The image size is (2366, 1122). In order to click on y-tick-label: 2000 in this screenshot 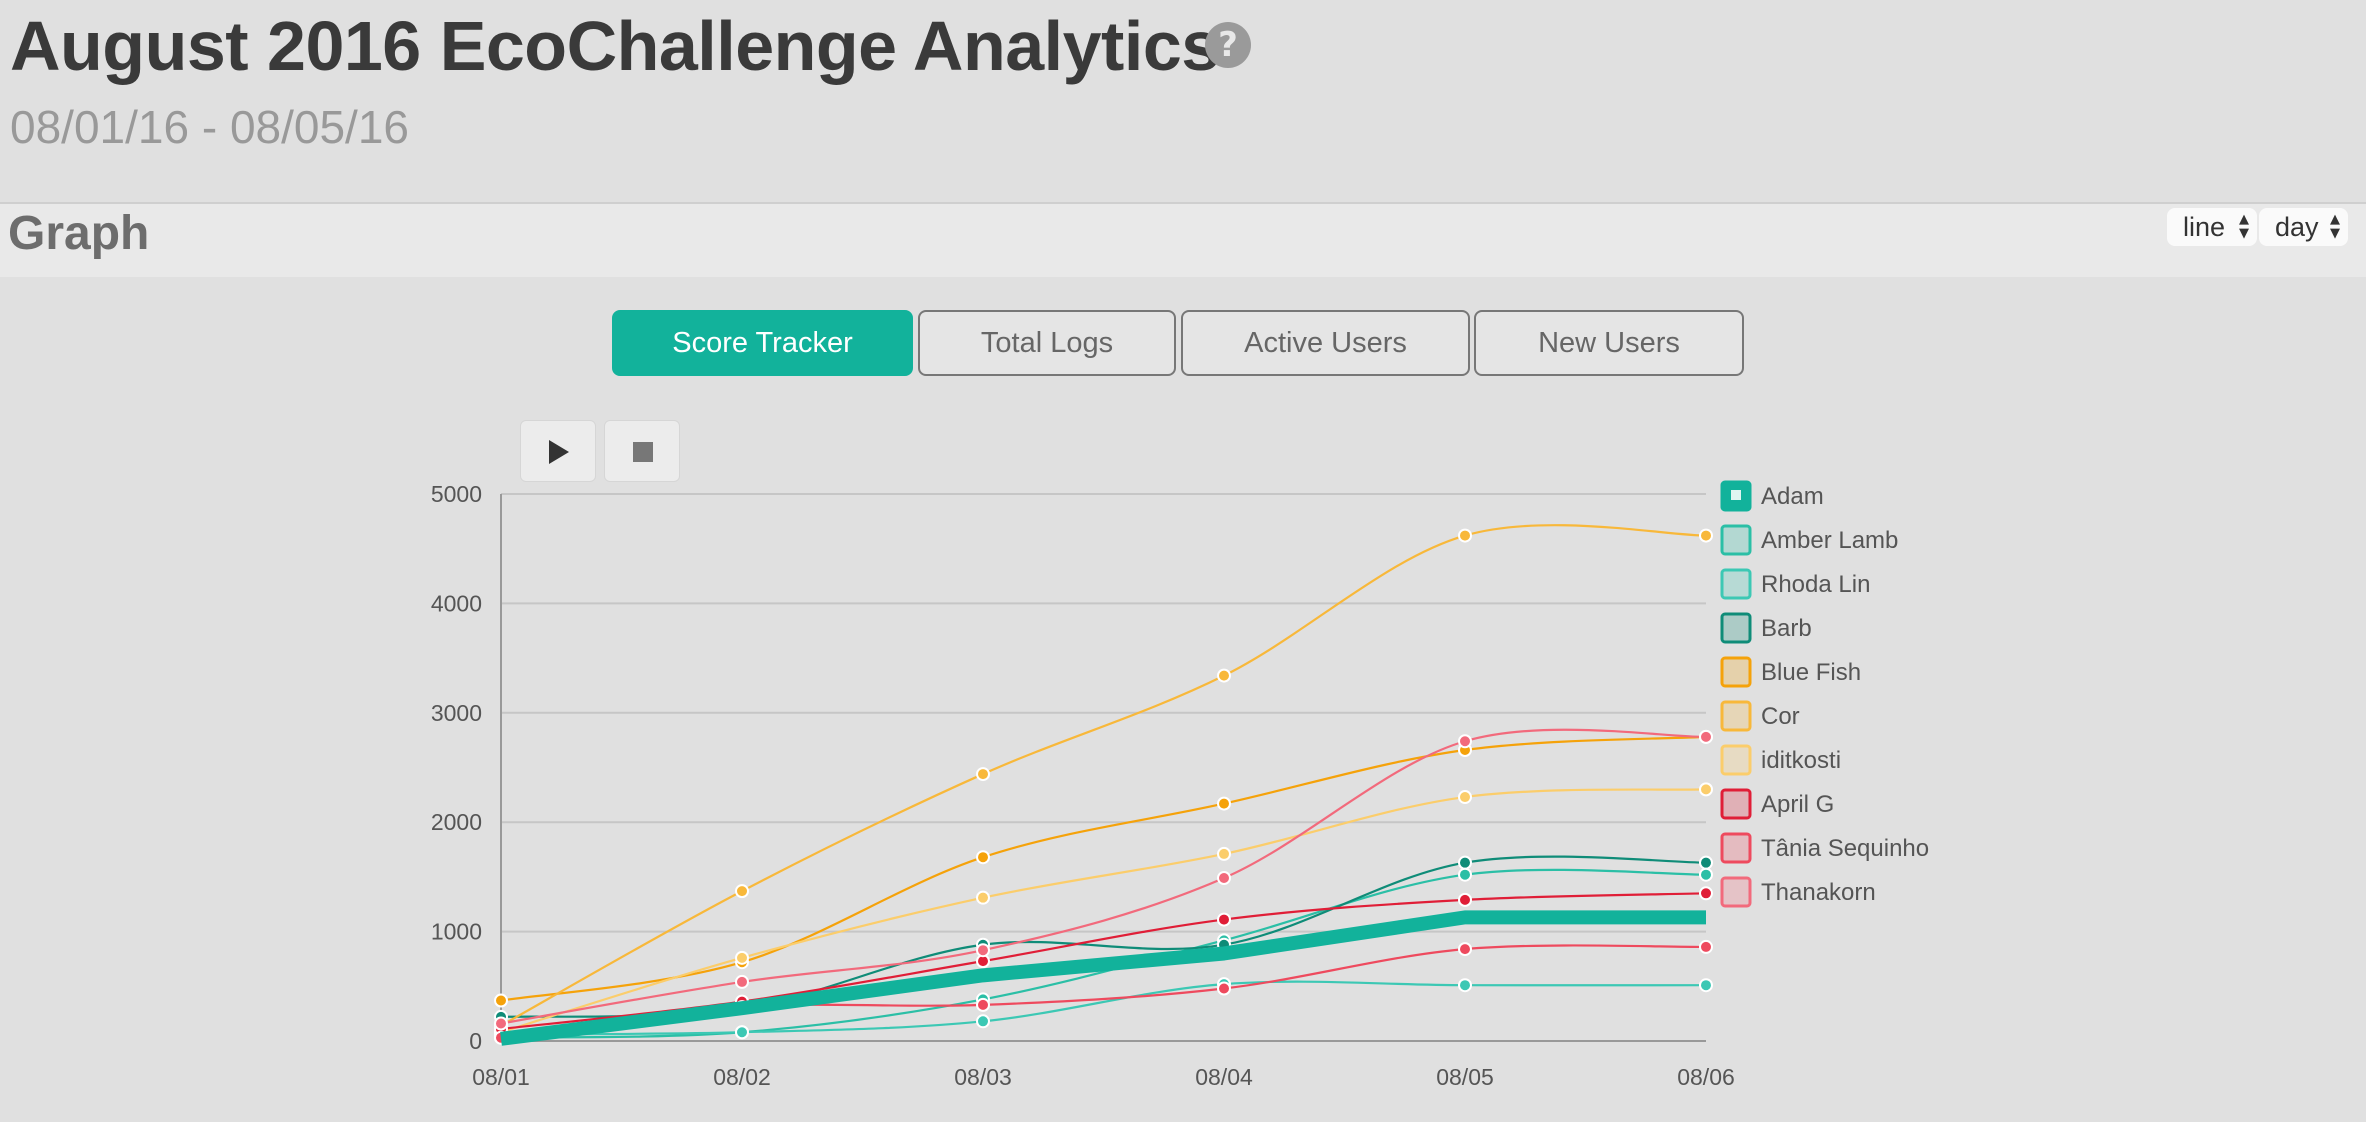, I will do `click(456, 822)`.